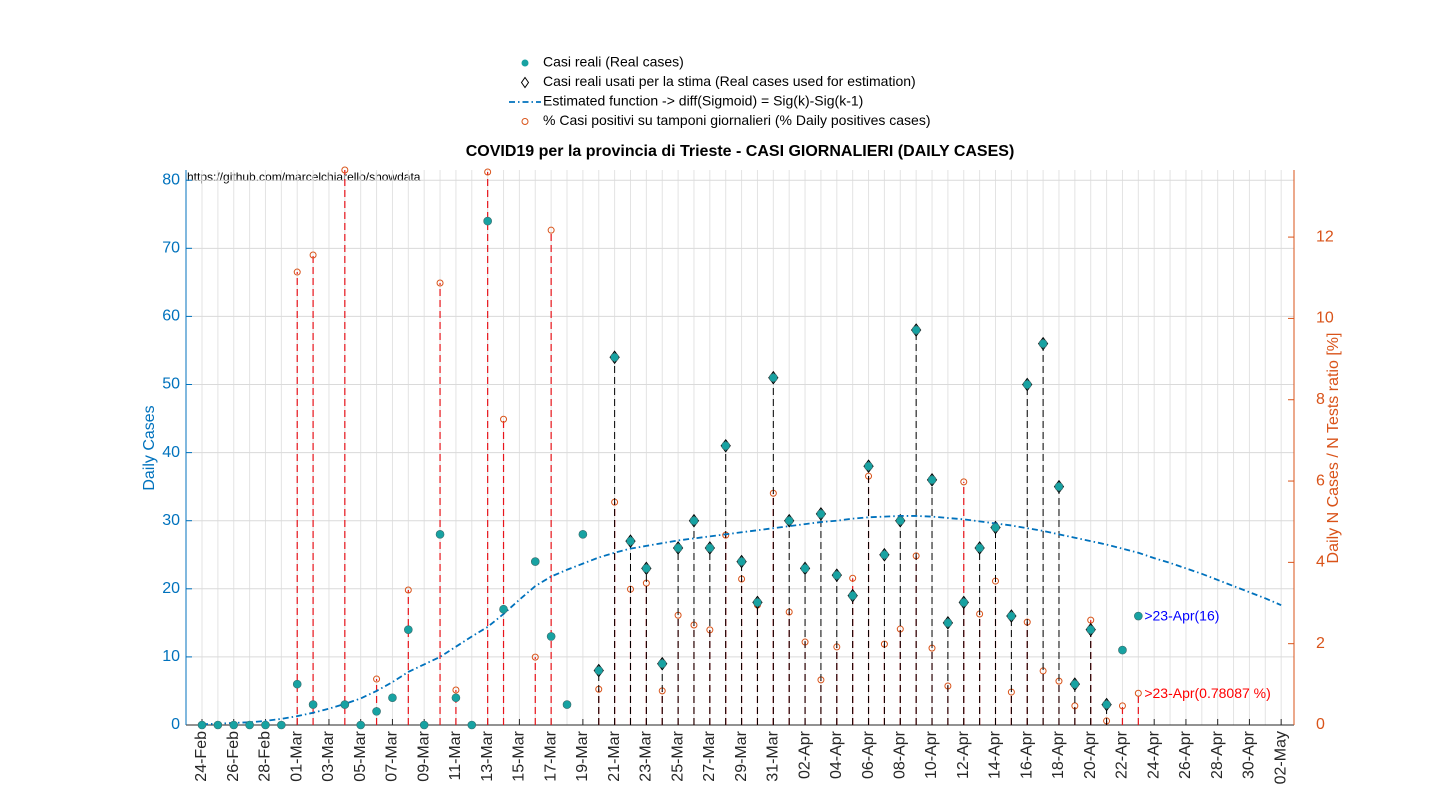 The image size is (1430, 800). Describe the element at coordinates (1153, 754) in the screenshot. I see `x-tick-label: 24-Apr` at that location.